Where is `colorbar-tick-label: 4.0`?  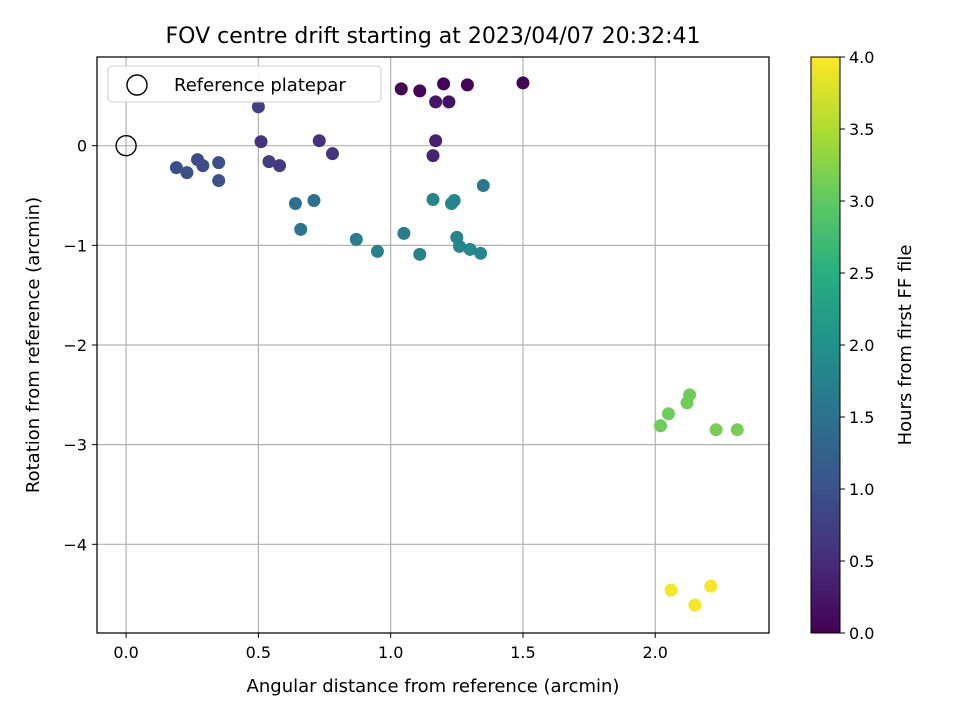
colorbar-tick-label: 4.0 is located at coordinates (861, 57).